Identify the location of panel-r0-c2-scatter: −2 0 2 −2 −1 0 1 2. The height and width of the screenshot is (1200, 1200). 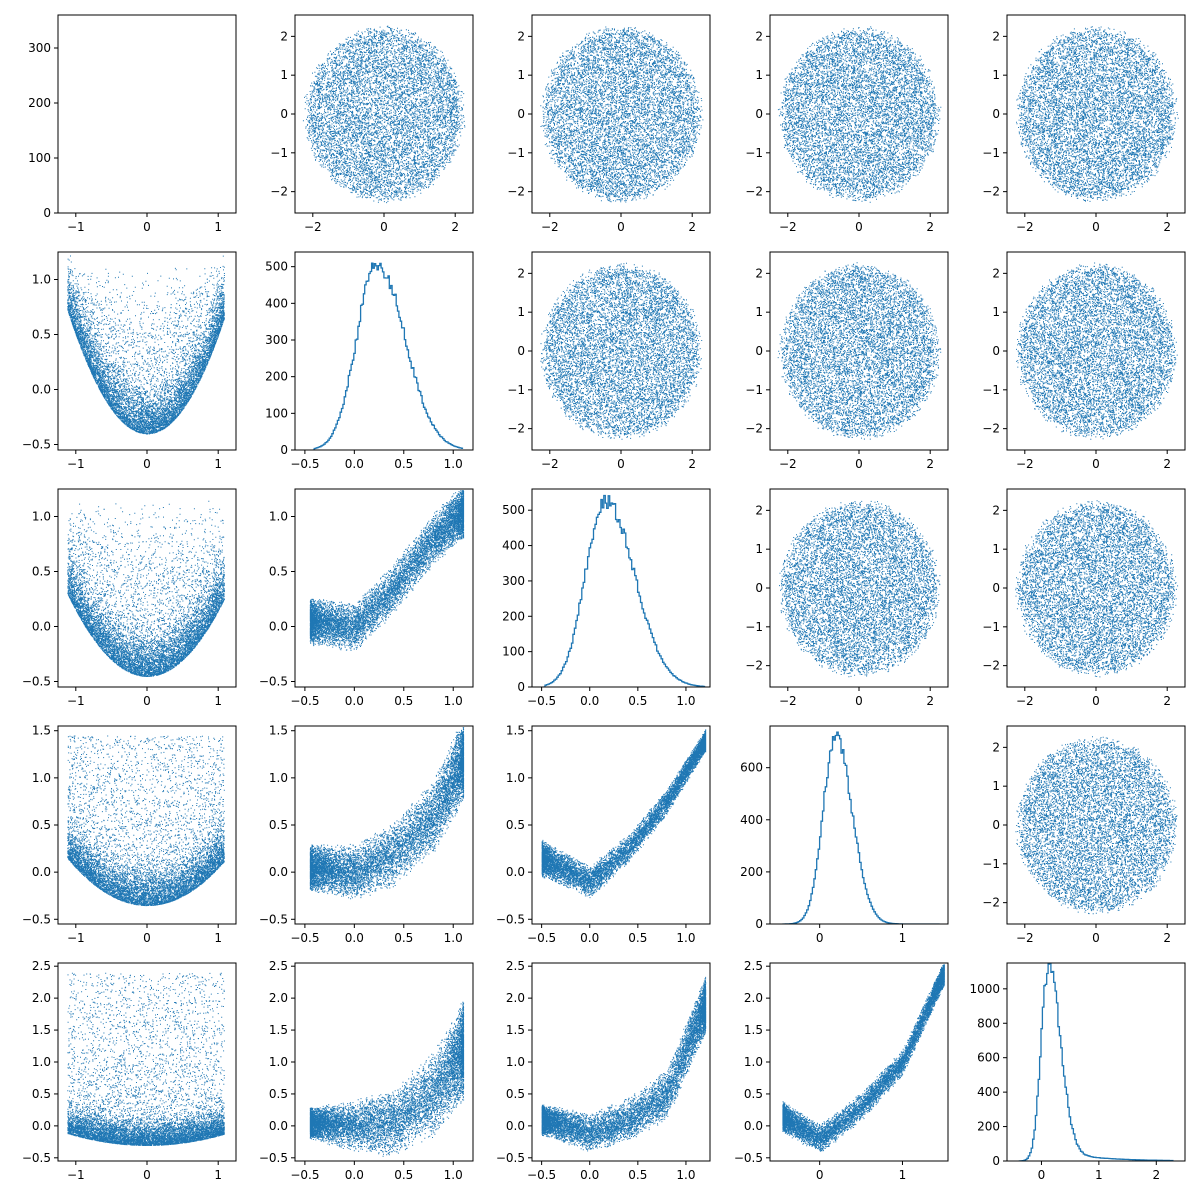
(609, 124).